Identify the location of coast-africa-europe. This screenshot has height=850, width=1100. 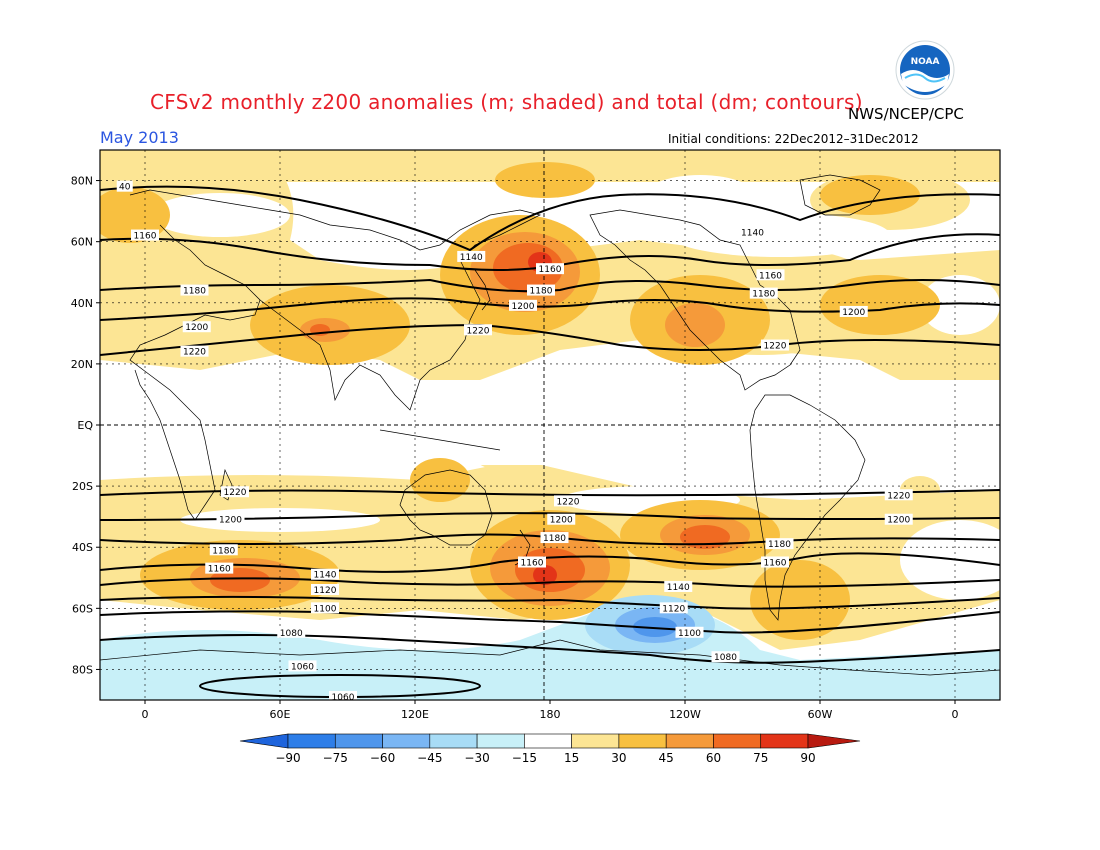
(195, 372).